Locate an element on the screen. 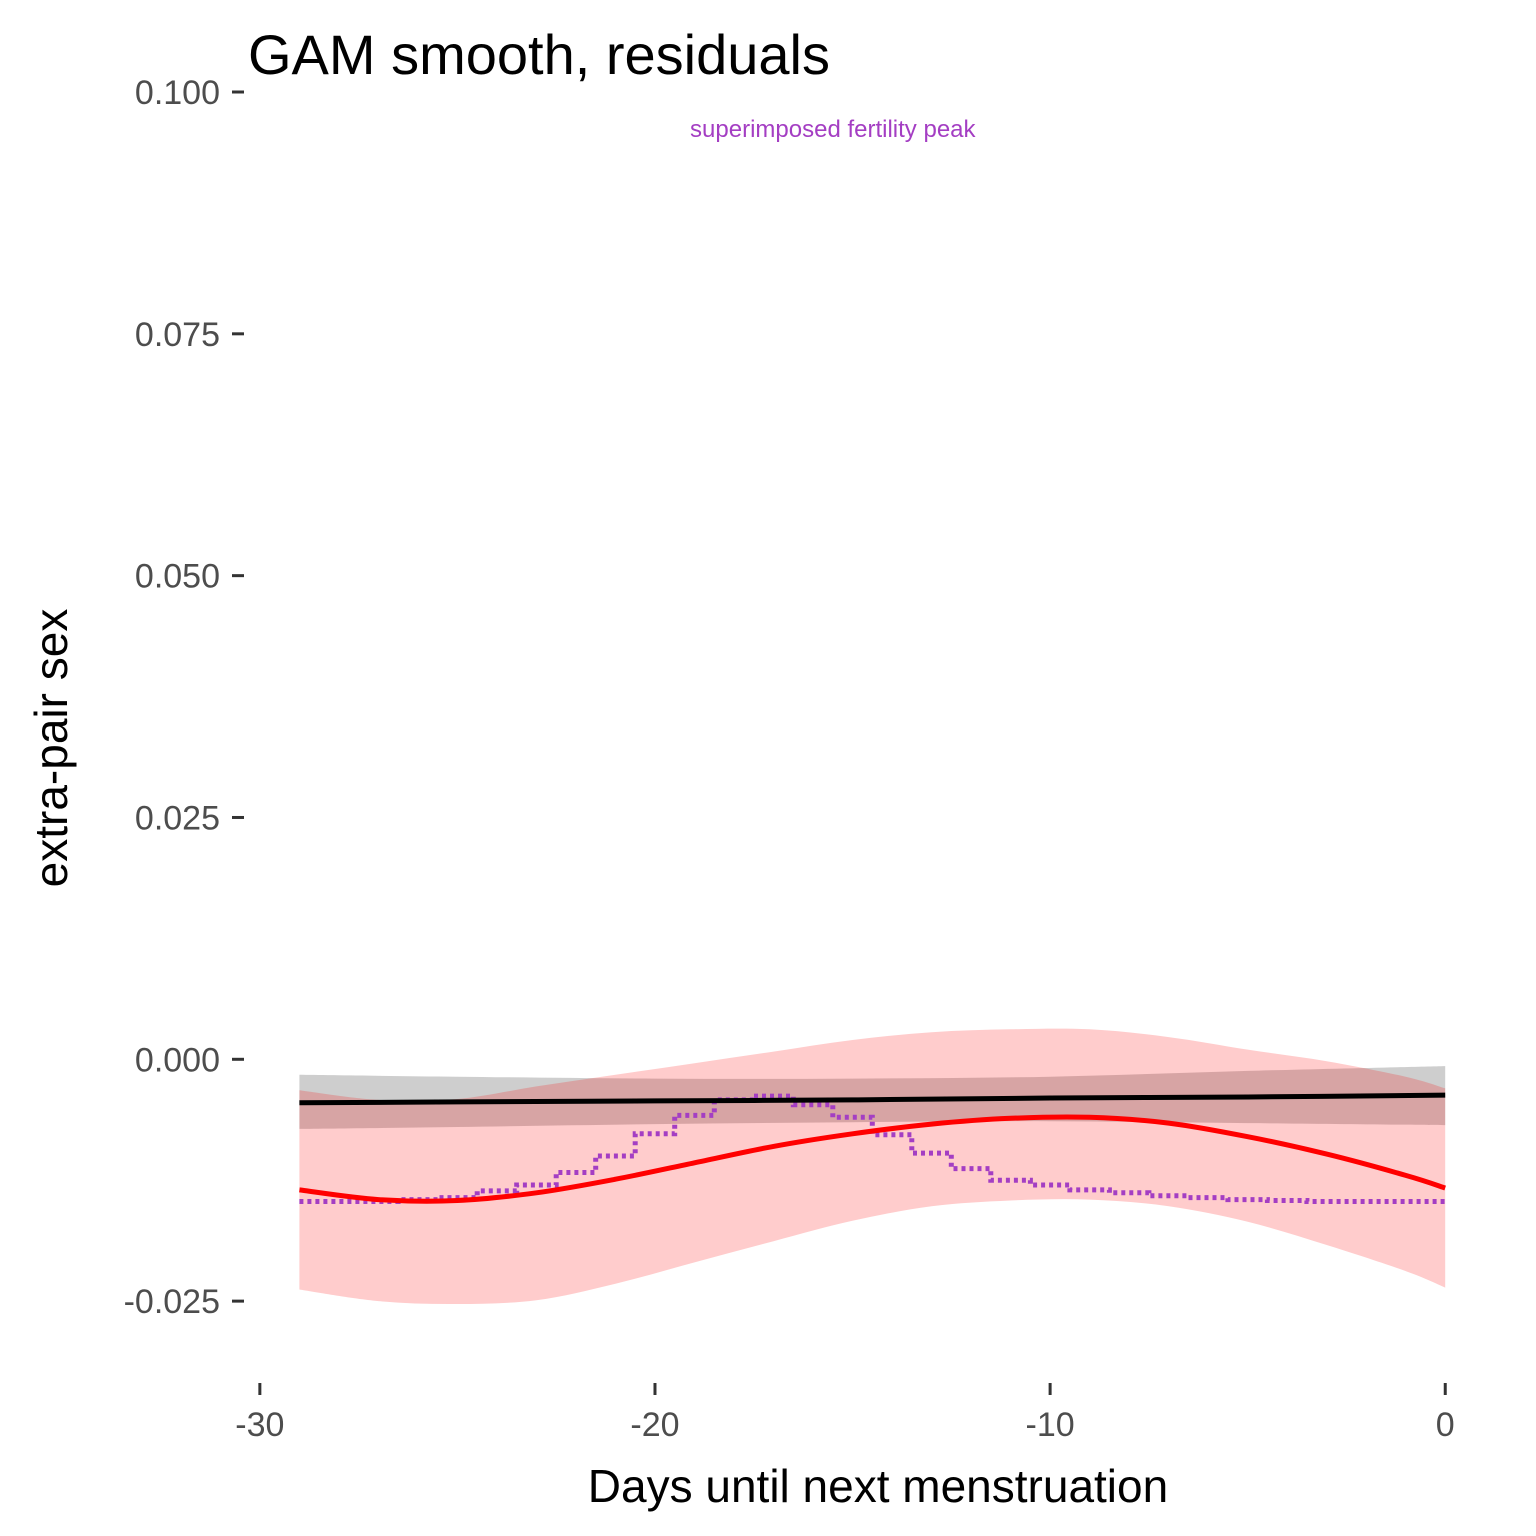 The height and width of the screenshot is (1536, 1536). y-tick-label: 0.000 is located at coordinates (177, 1060).